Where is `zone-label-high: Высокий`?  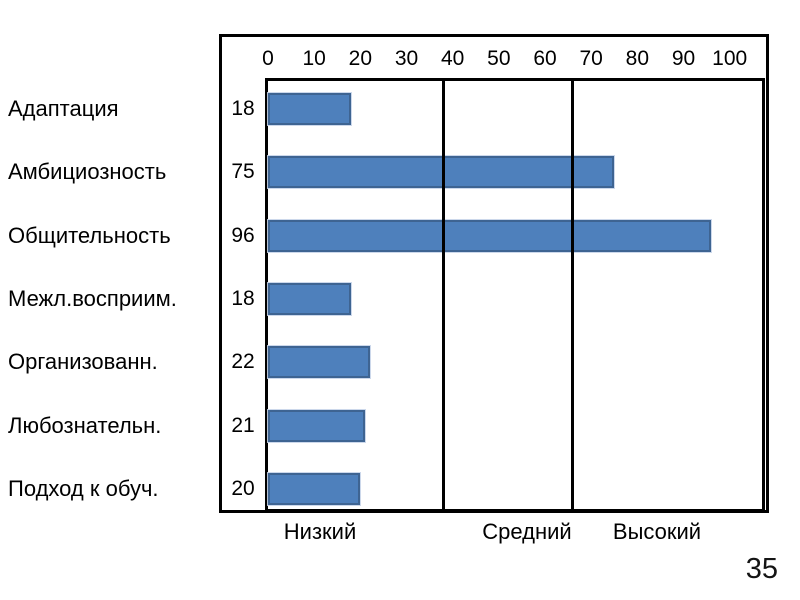
zone-label-high: Высокий is located at coordinates (657, 531).